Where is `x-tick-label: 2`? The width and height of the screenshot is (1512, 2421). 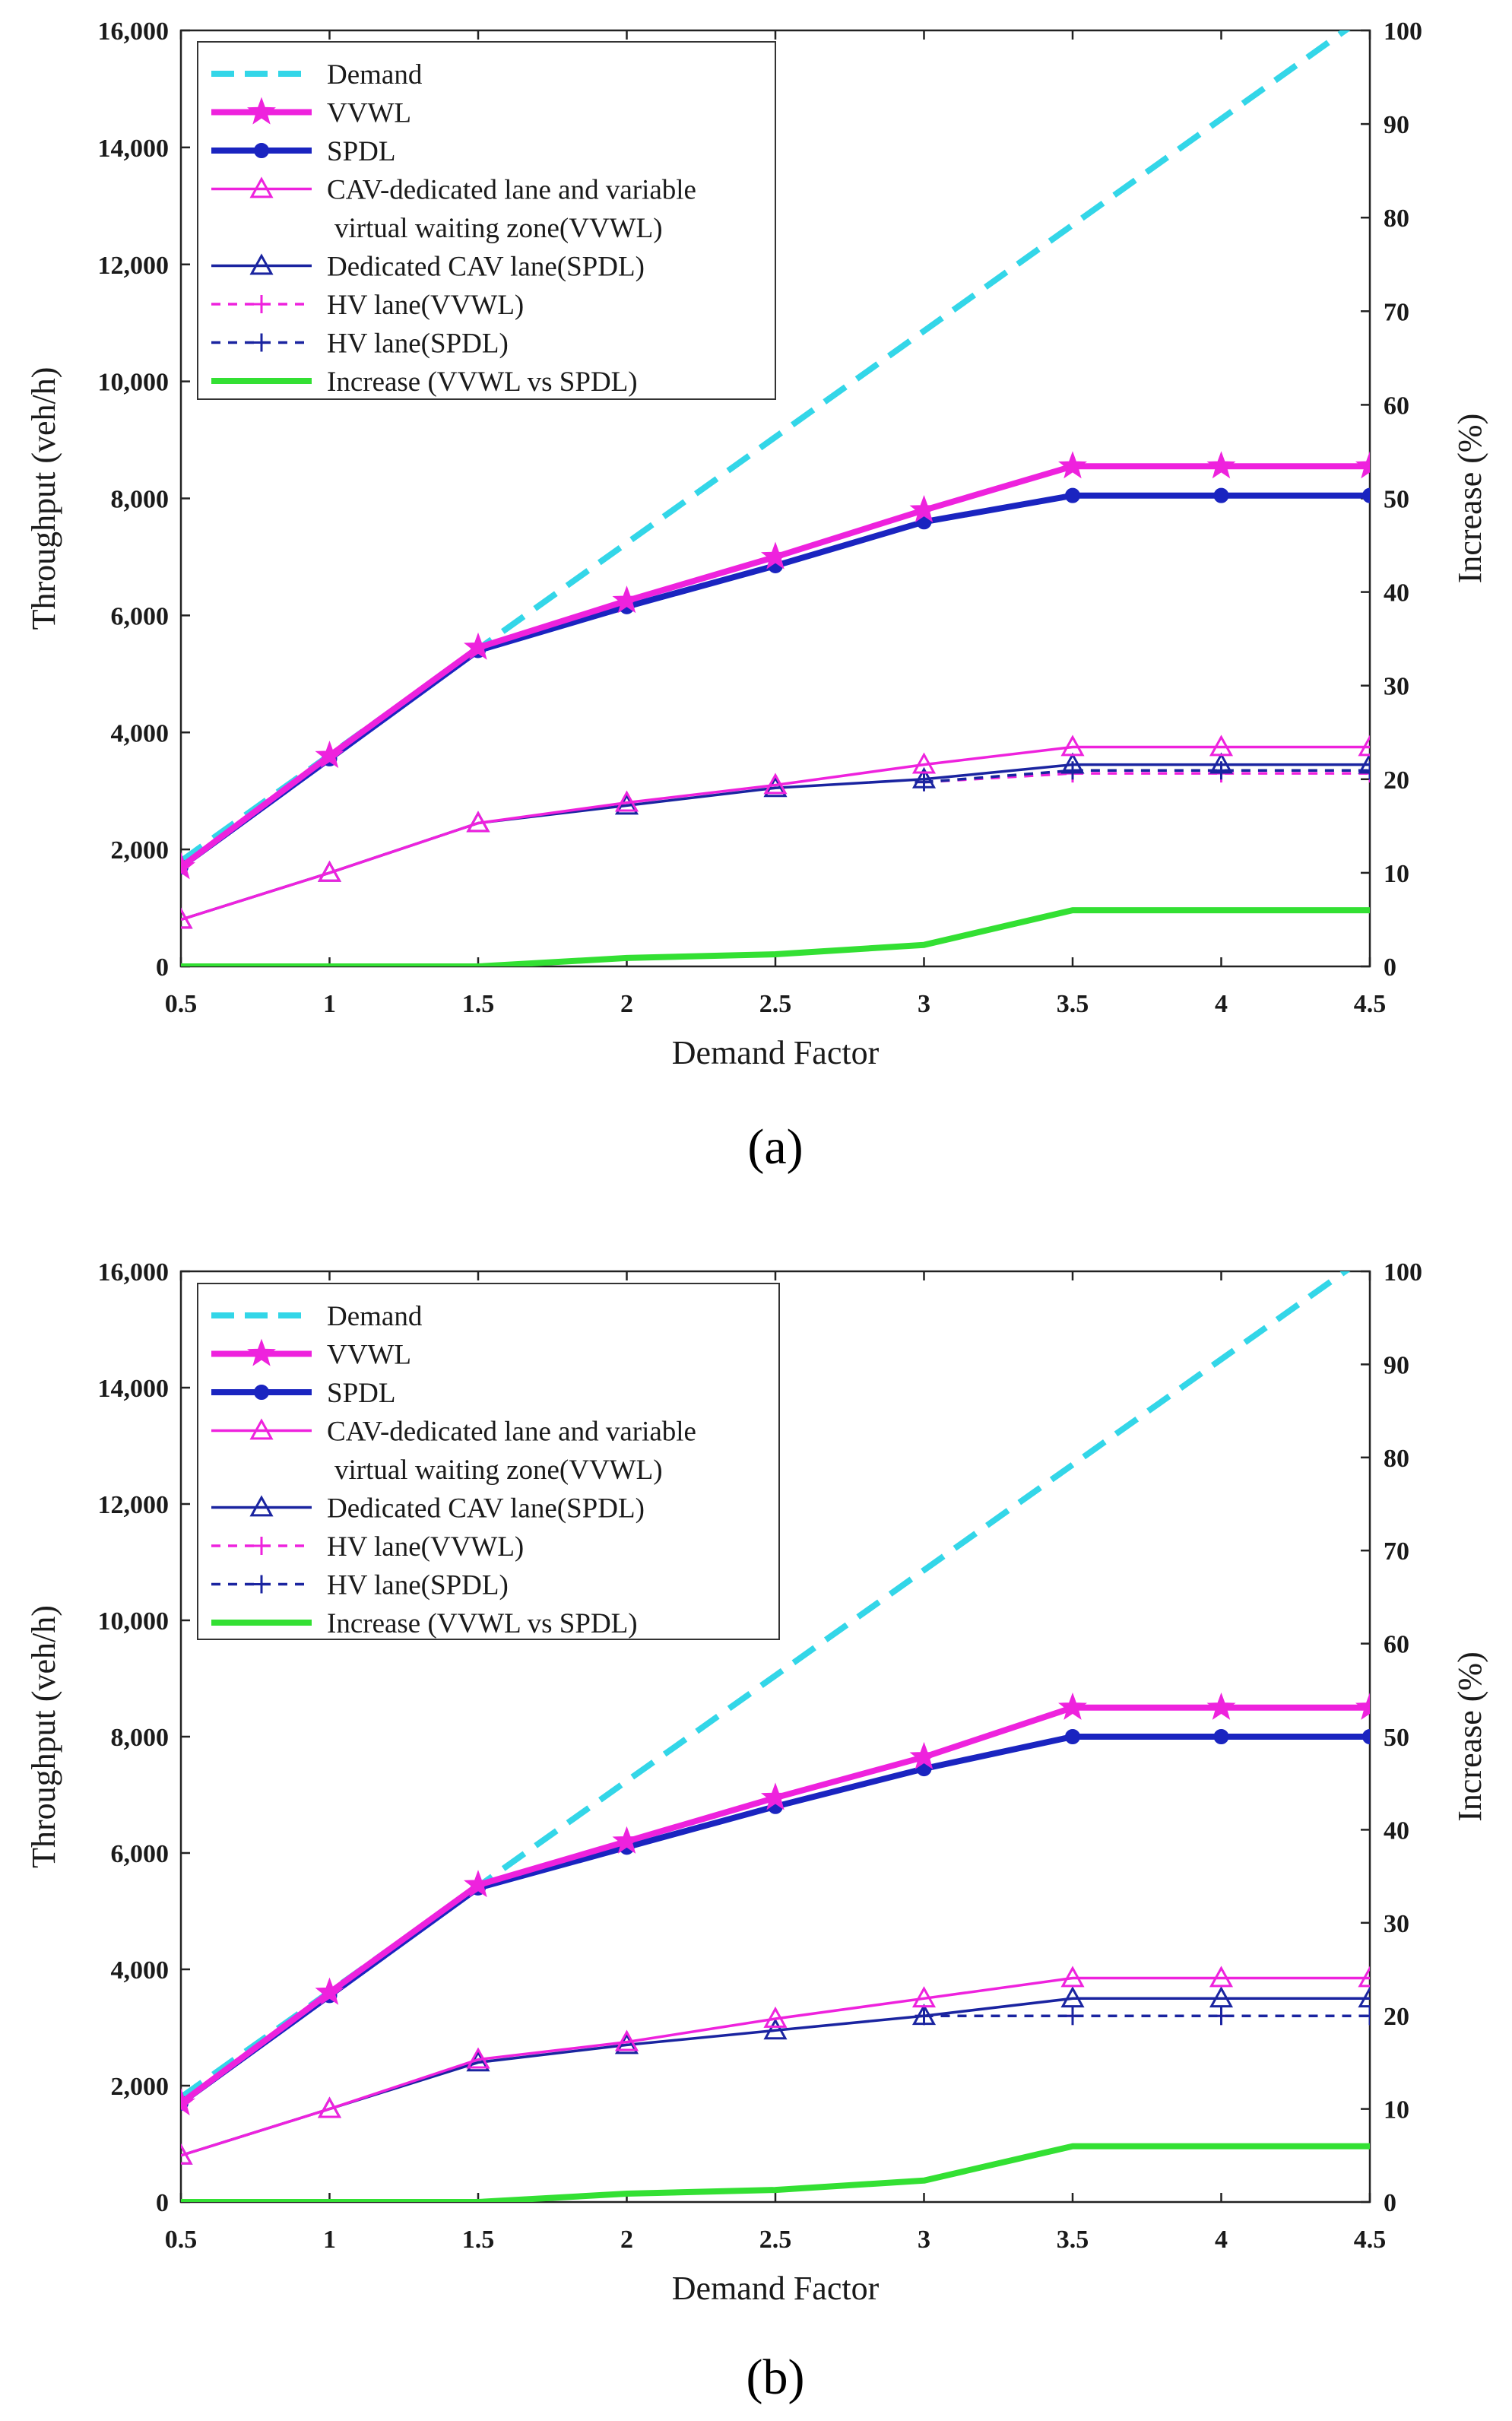
x-tick-label: 2 is located at coordinates (626, 1004).